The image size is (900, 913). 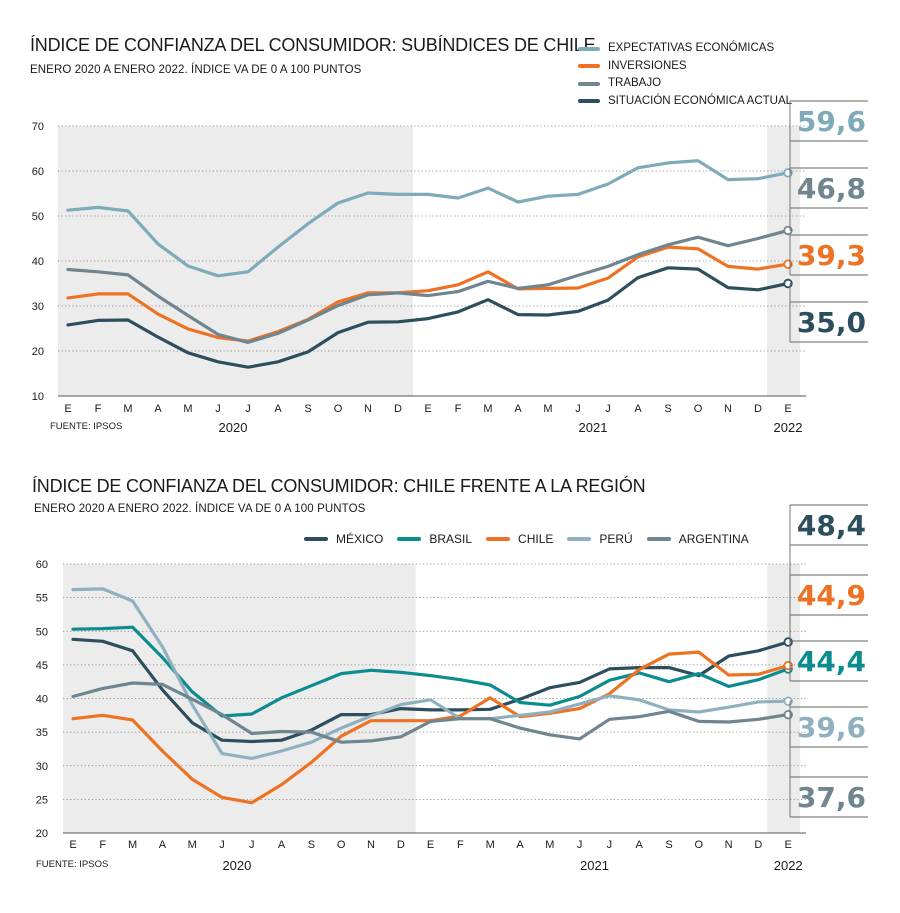 I want to click on series-line-trabajo, so click(x=428, y=286).